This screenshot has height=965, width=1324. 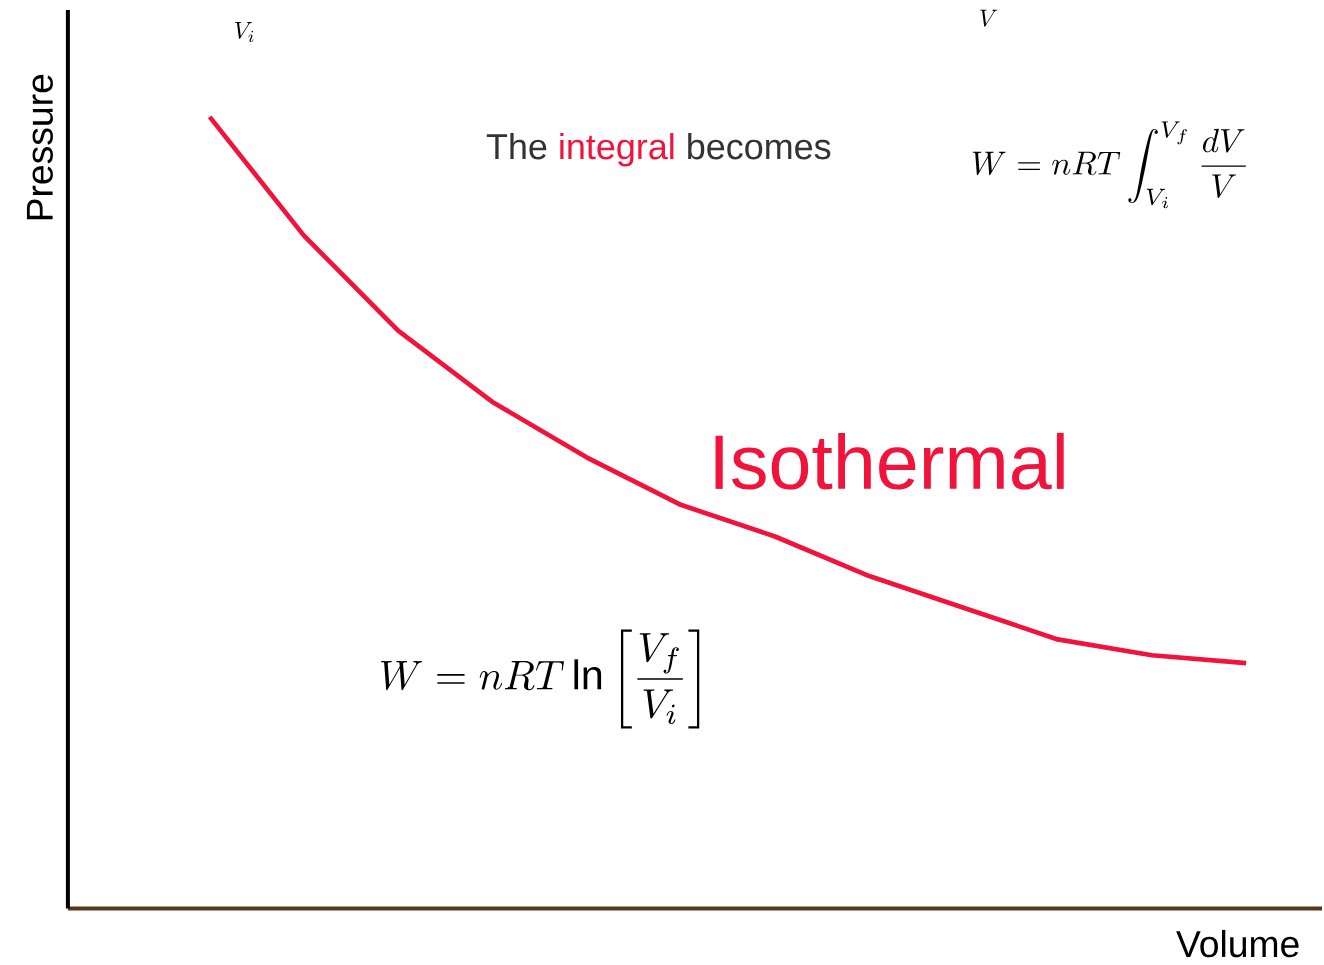 What do you see at coordinates (617, 150) in the screenshot?
I see `annotation: integral` at bounding box center [617, 150].